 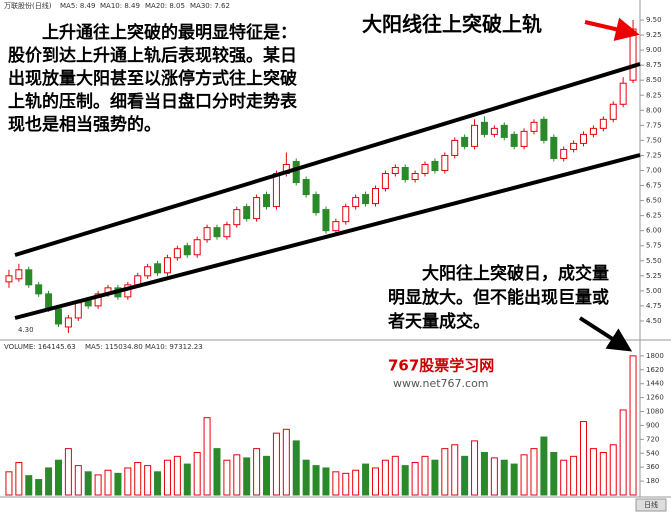 What do you see at coordinates (654, 261) in the screenshot?
I see `y-tick-label: 5.50` at bounding box center [654, 261].